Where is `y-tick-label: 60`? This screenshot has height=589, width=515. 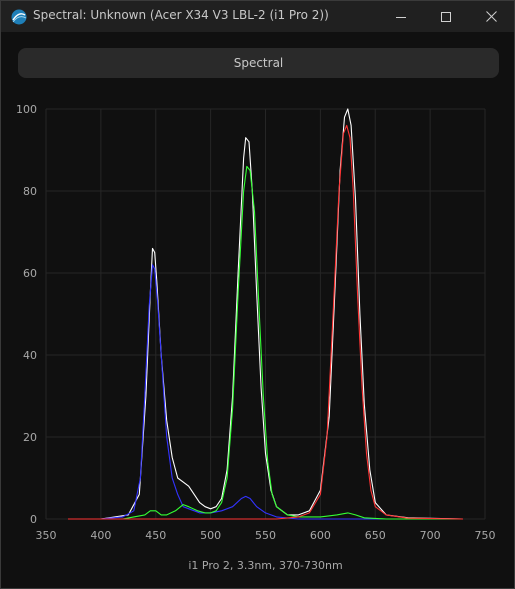
y-tick-label: 60 is located at coordinates (30, 273).